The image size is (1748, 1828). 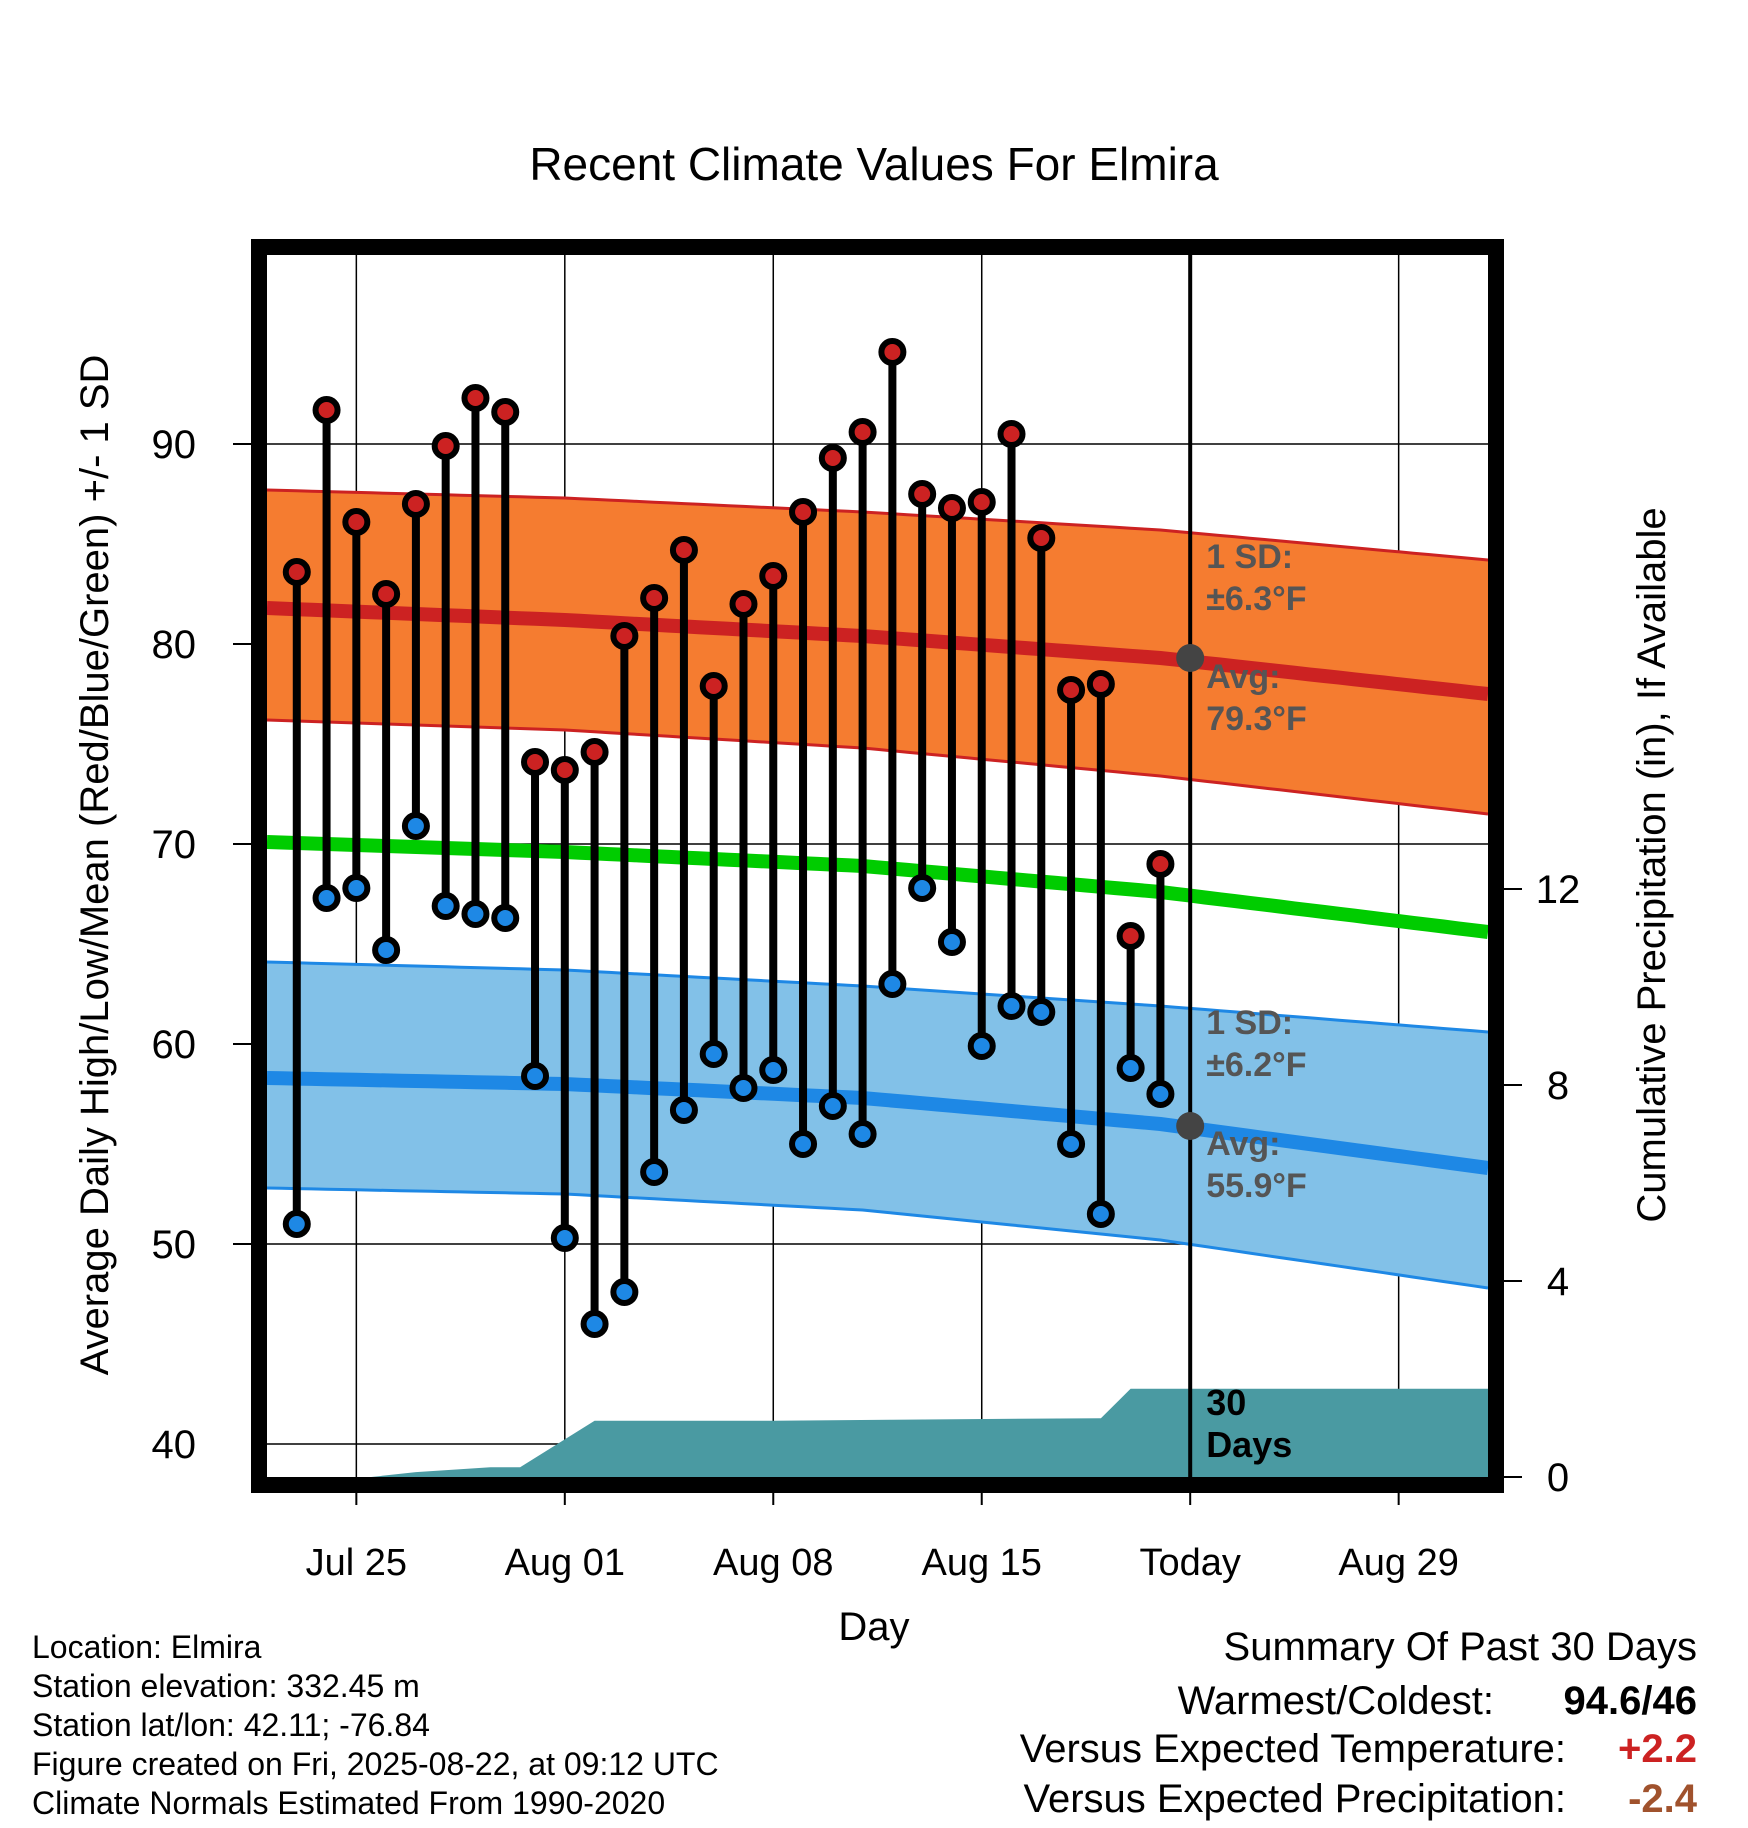 I want to click on cumulative-precip-area, so click(x=877, y=1432).